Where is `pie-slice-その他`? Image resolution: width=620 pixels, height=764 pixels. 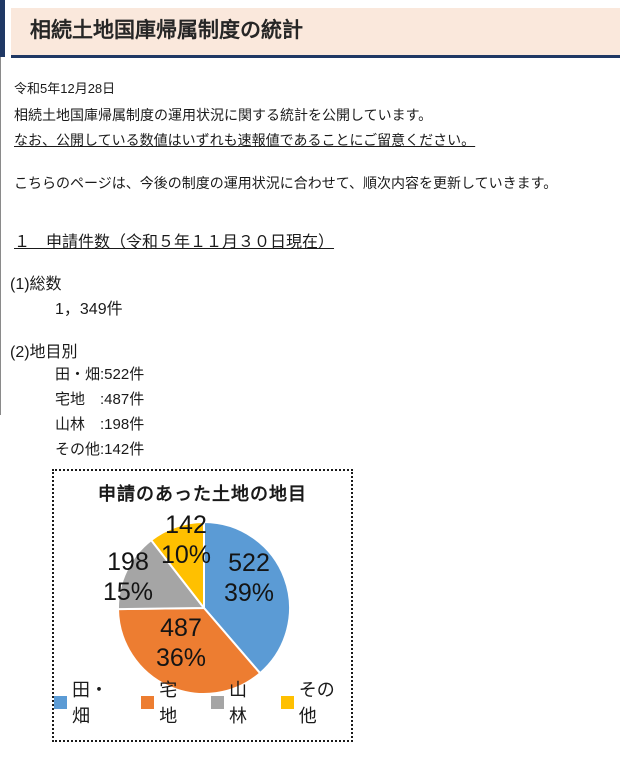 pie-slice-その他 is located at coordinates (177, 565).